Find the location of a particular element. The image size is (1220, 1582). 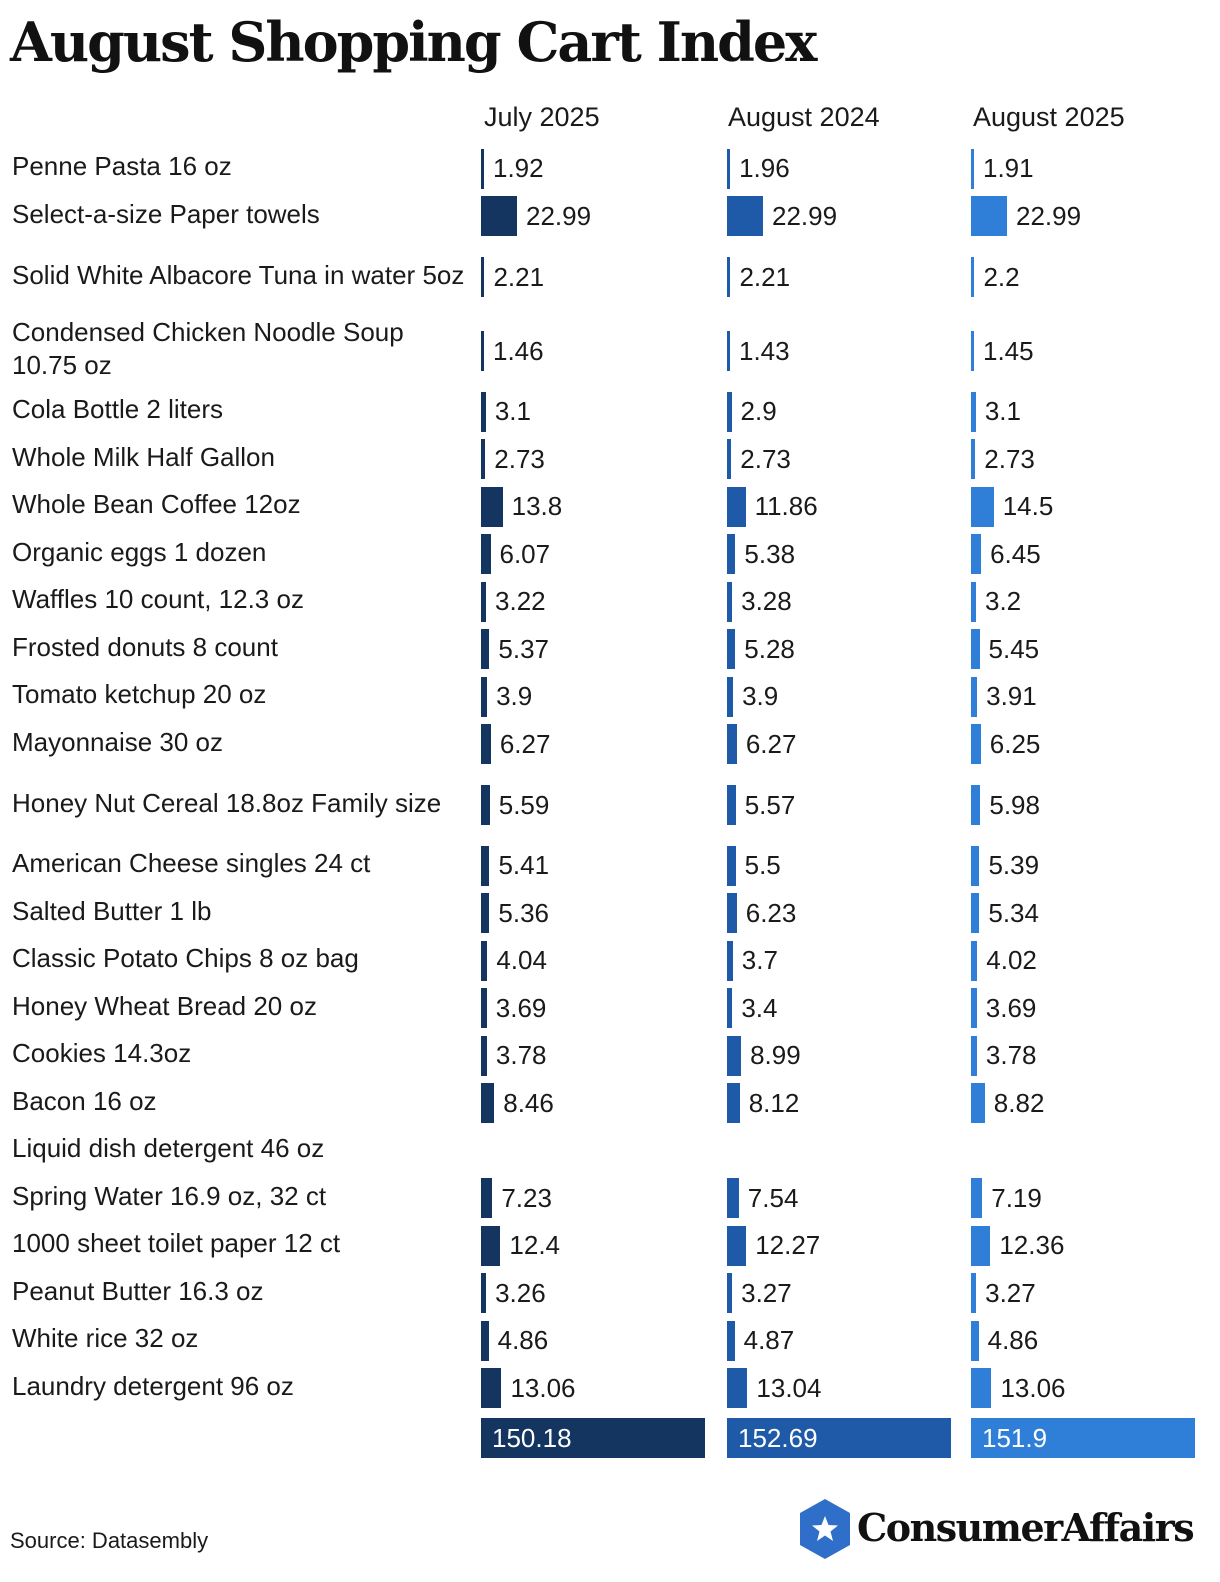

data-label: 3.9 is located at coordinates (514, 696).